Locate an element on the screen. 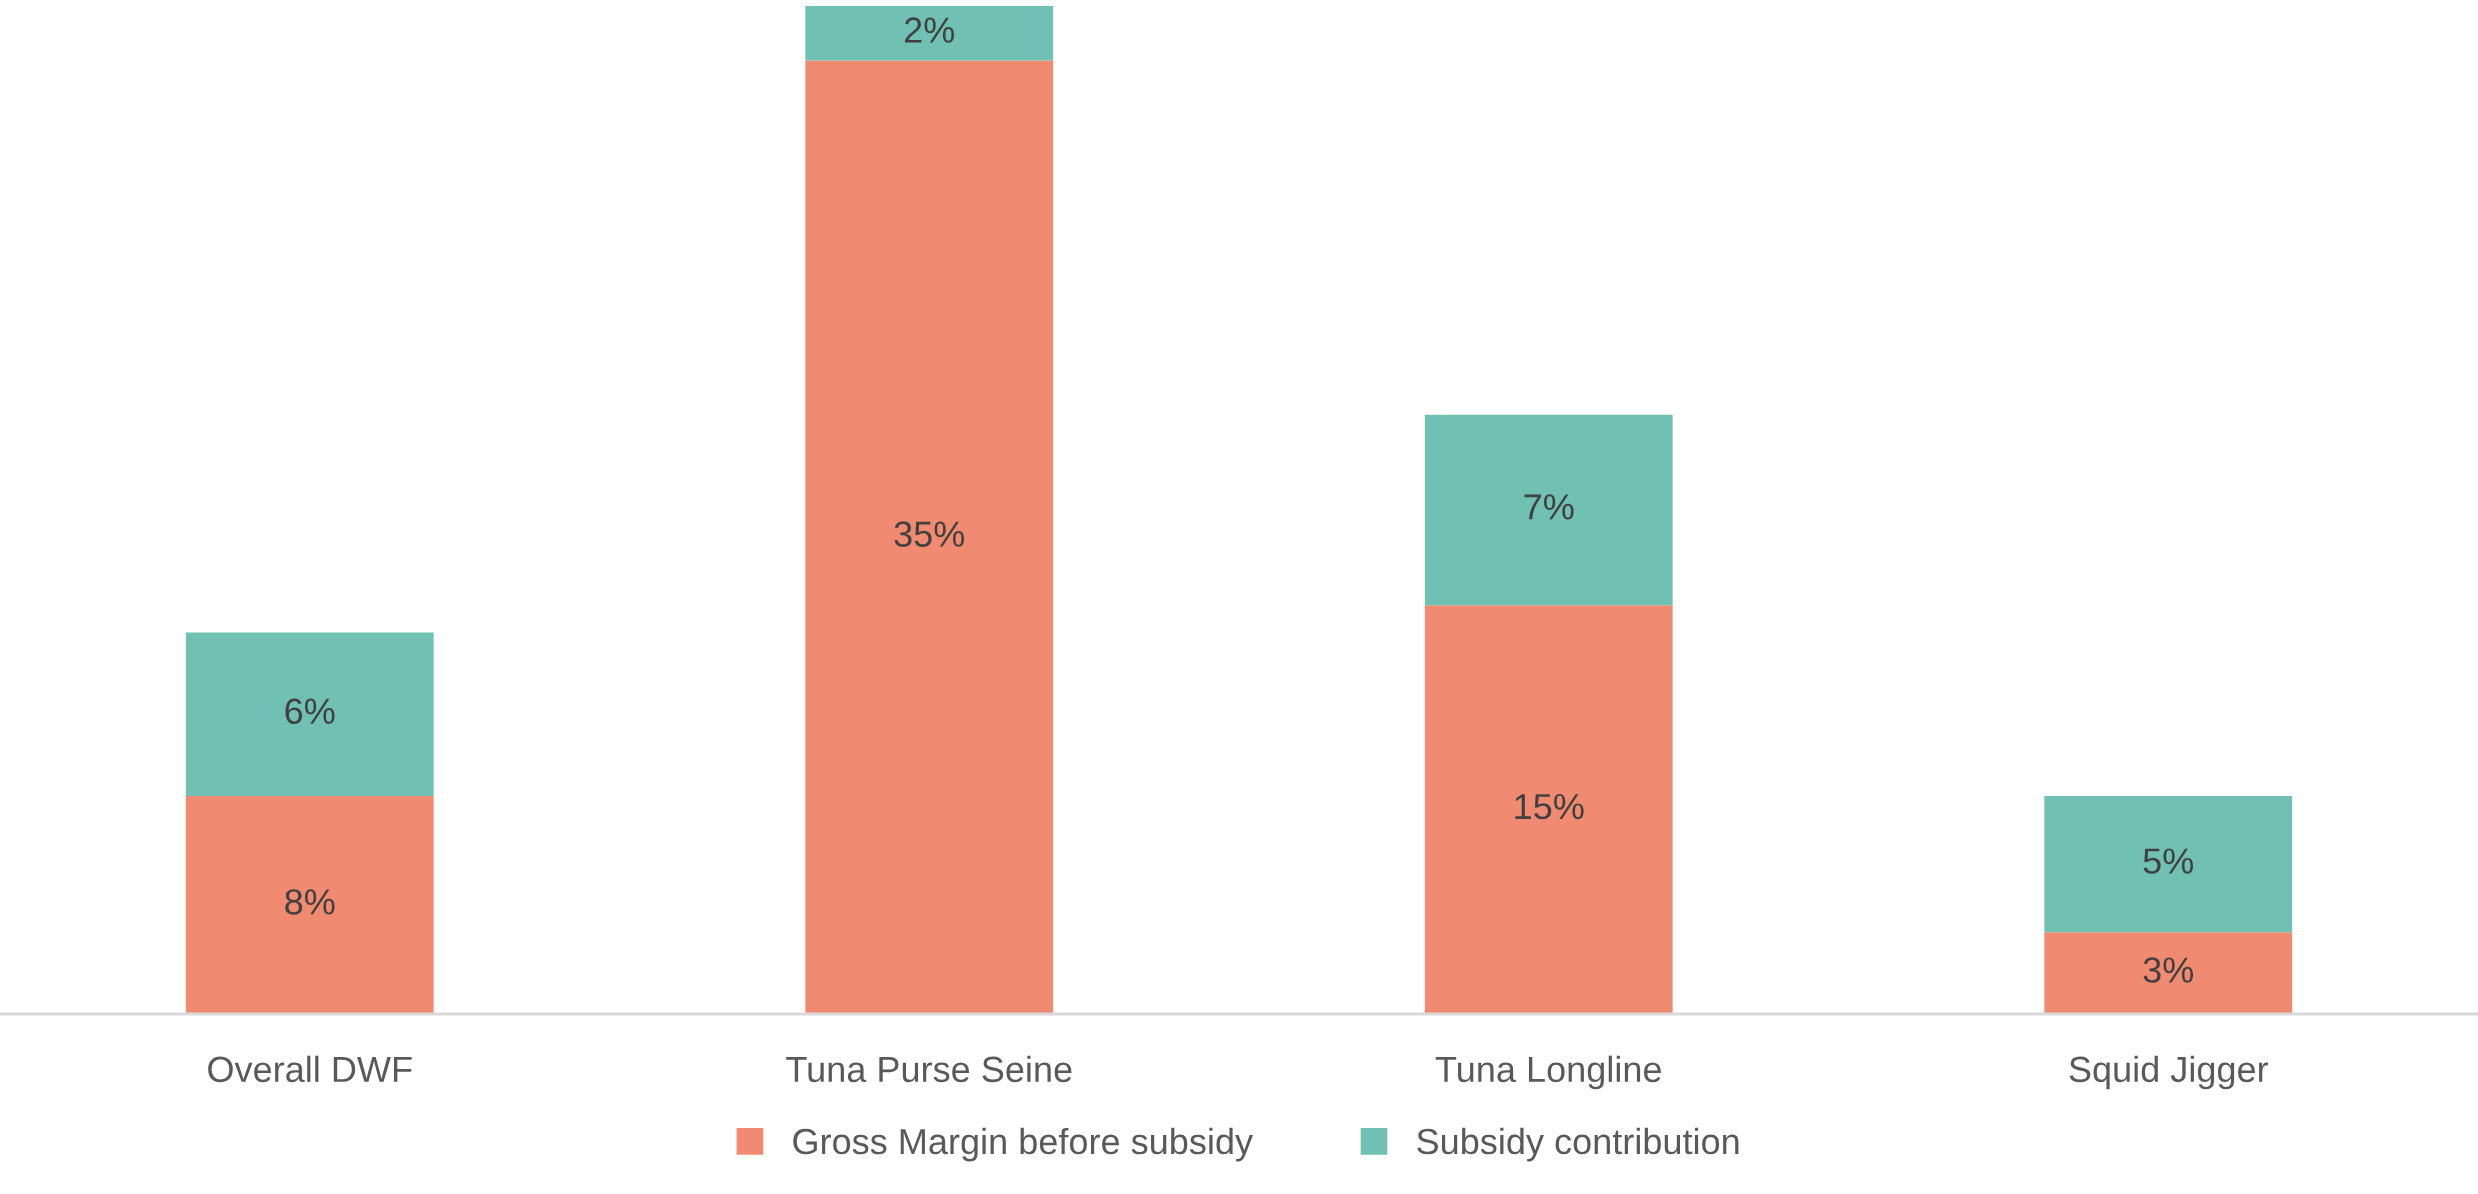  data-label: 2% is located at coordinates (929, 30).